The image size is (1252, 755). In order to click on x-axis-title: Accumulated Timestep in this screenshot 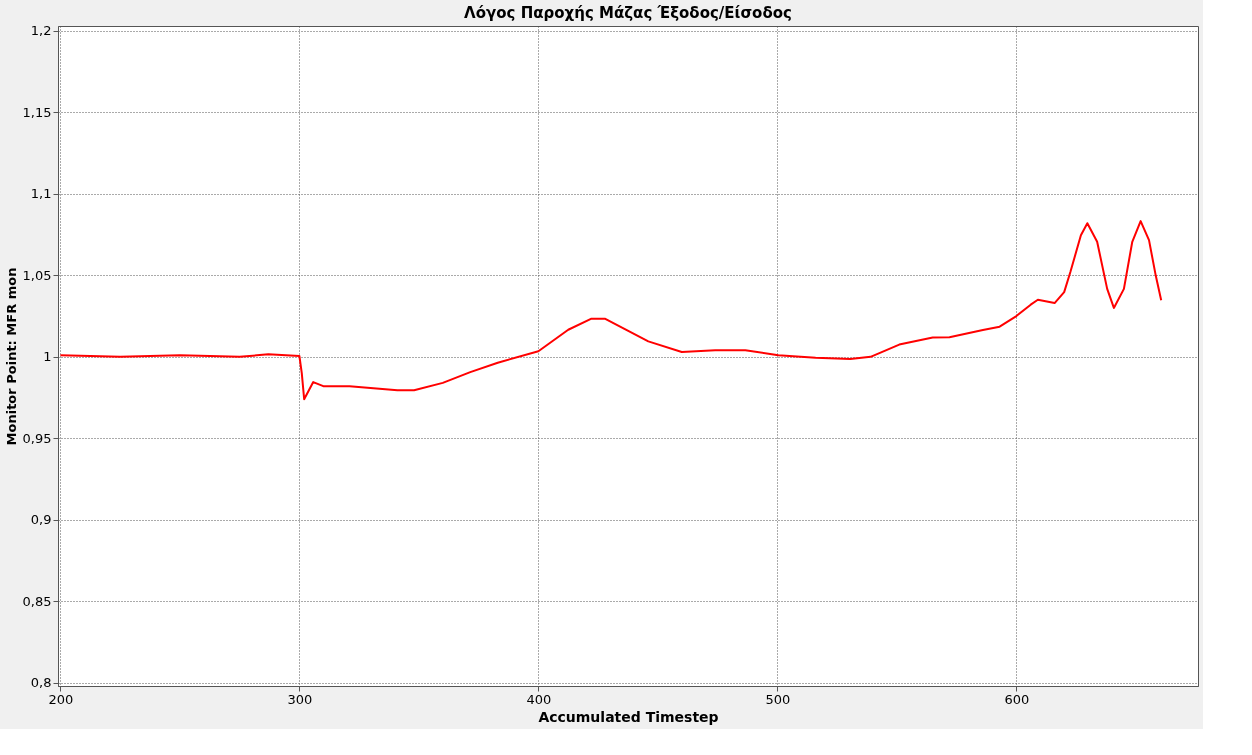, I will do `click(628, 716)`.